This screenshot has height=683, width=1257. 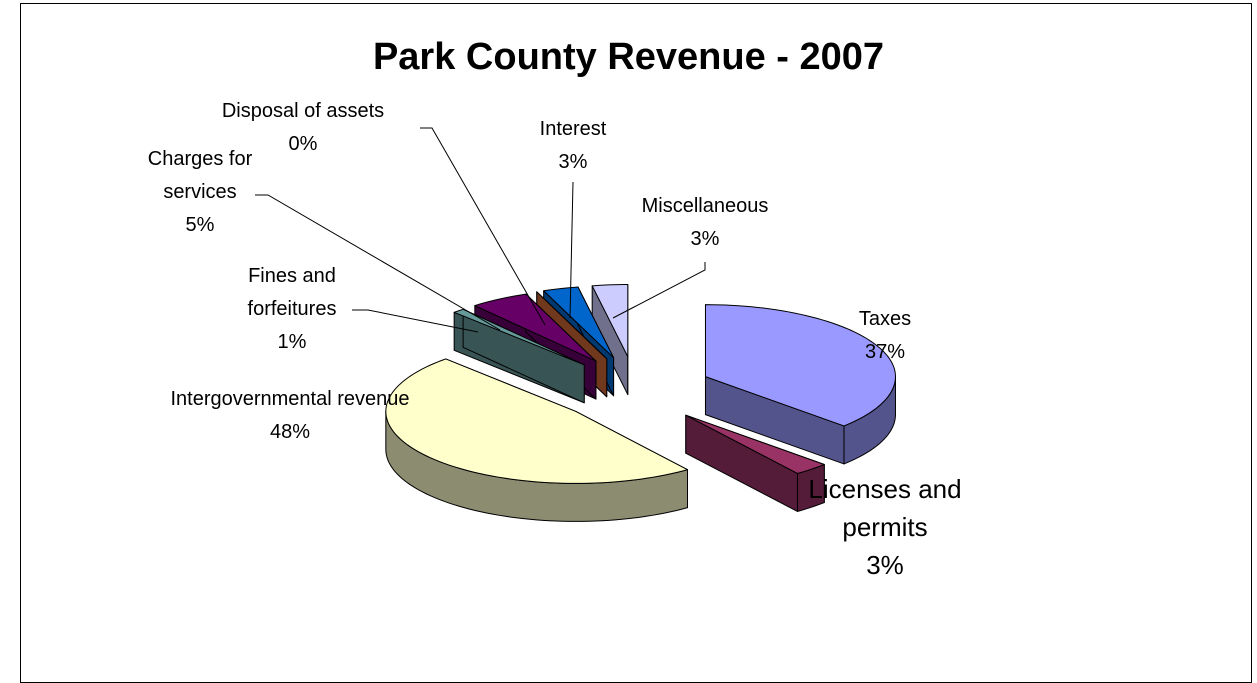 I want to click on data-label: Taxes 37%, so click(x=885, y=336).